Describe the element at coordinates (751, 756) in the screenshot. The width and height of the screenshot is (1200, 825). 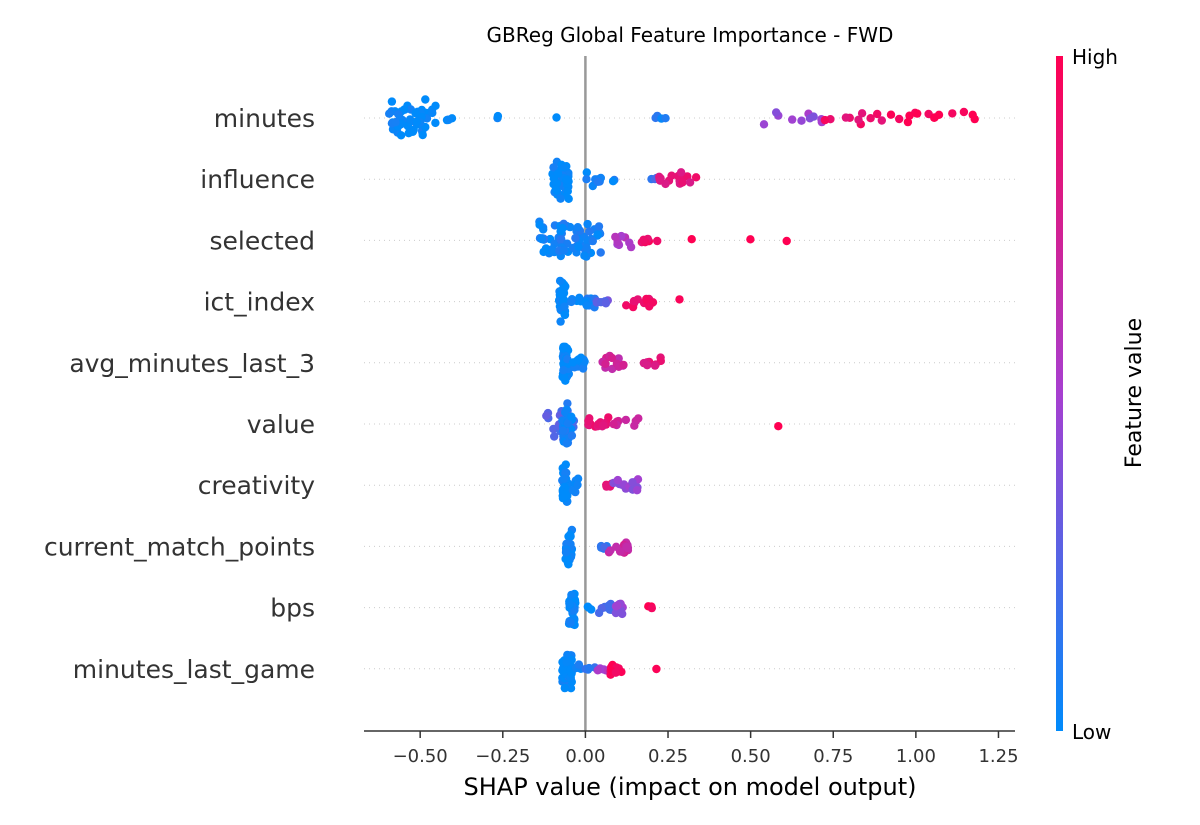
I see `x-tick-label: 0.50` at that location.